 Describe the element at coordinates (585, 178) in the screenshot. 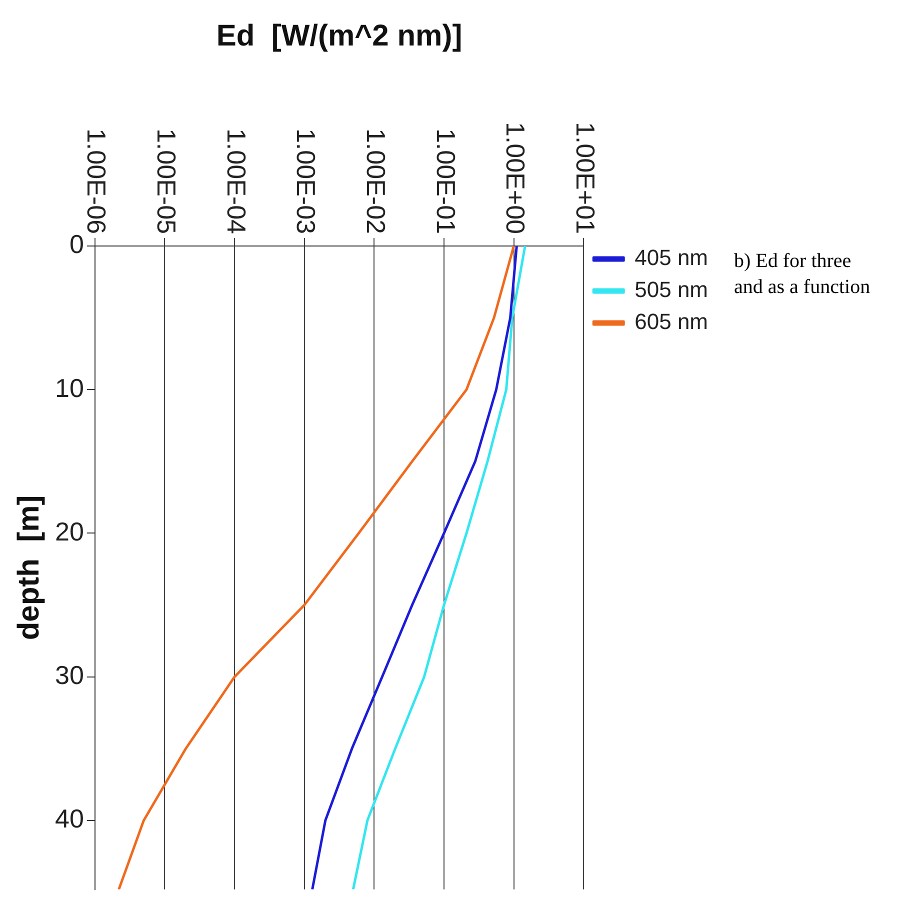

I see `x-tick-label: 1.00E+01` at that location.